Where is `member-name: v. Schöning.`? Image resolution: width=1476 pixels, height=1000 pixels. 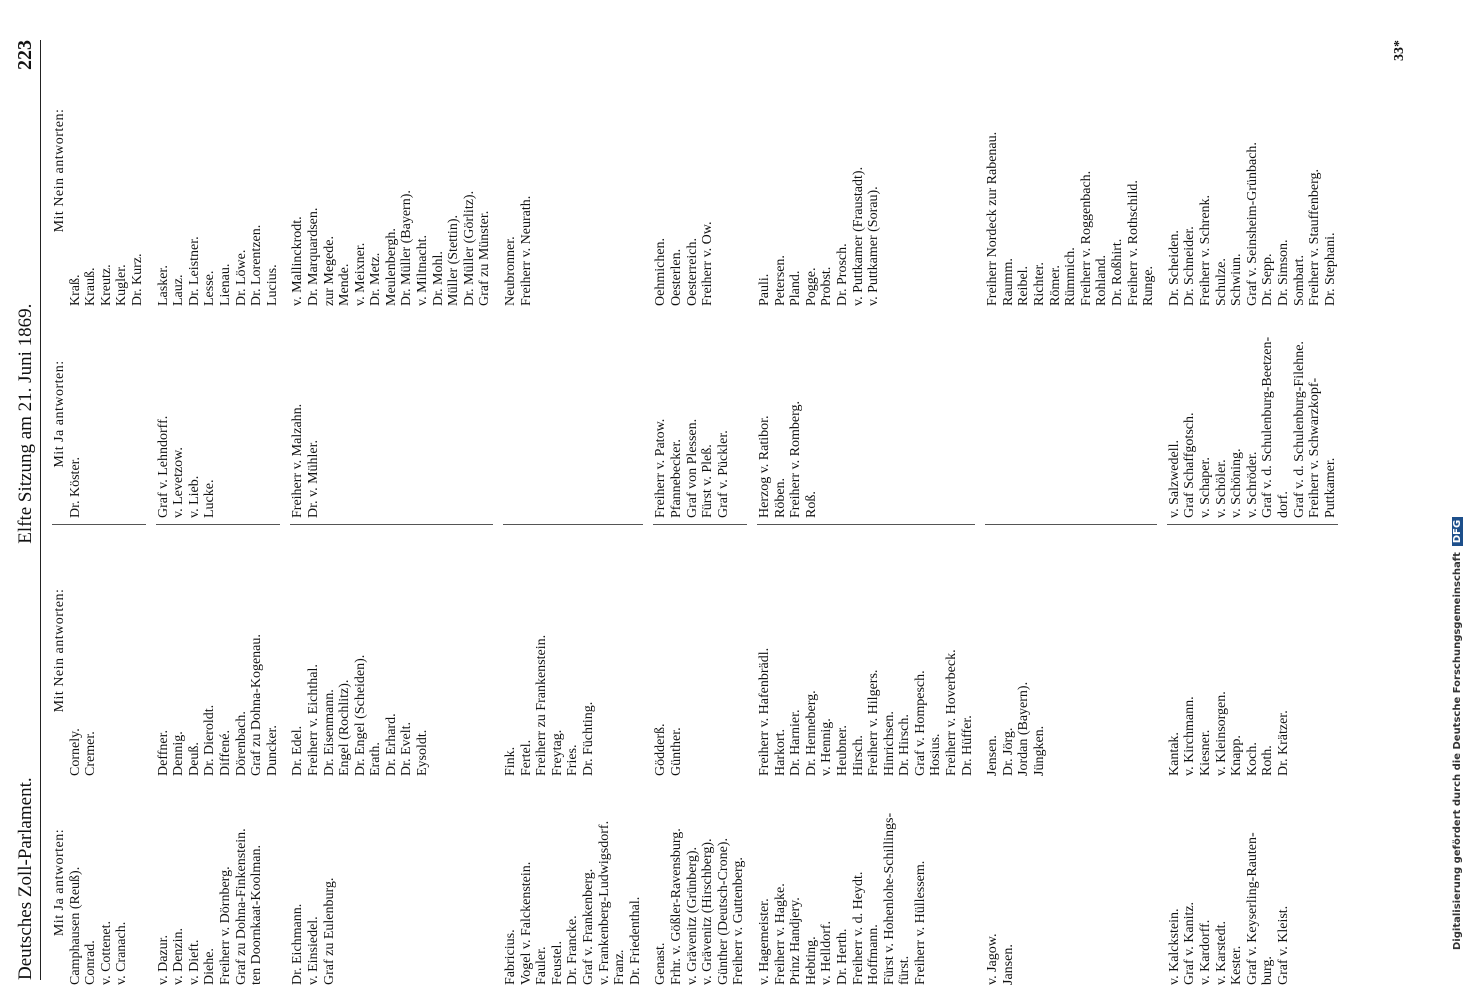 member-name: v. Schöning. is located at coordinates (1237, 483).